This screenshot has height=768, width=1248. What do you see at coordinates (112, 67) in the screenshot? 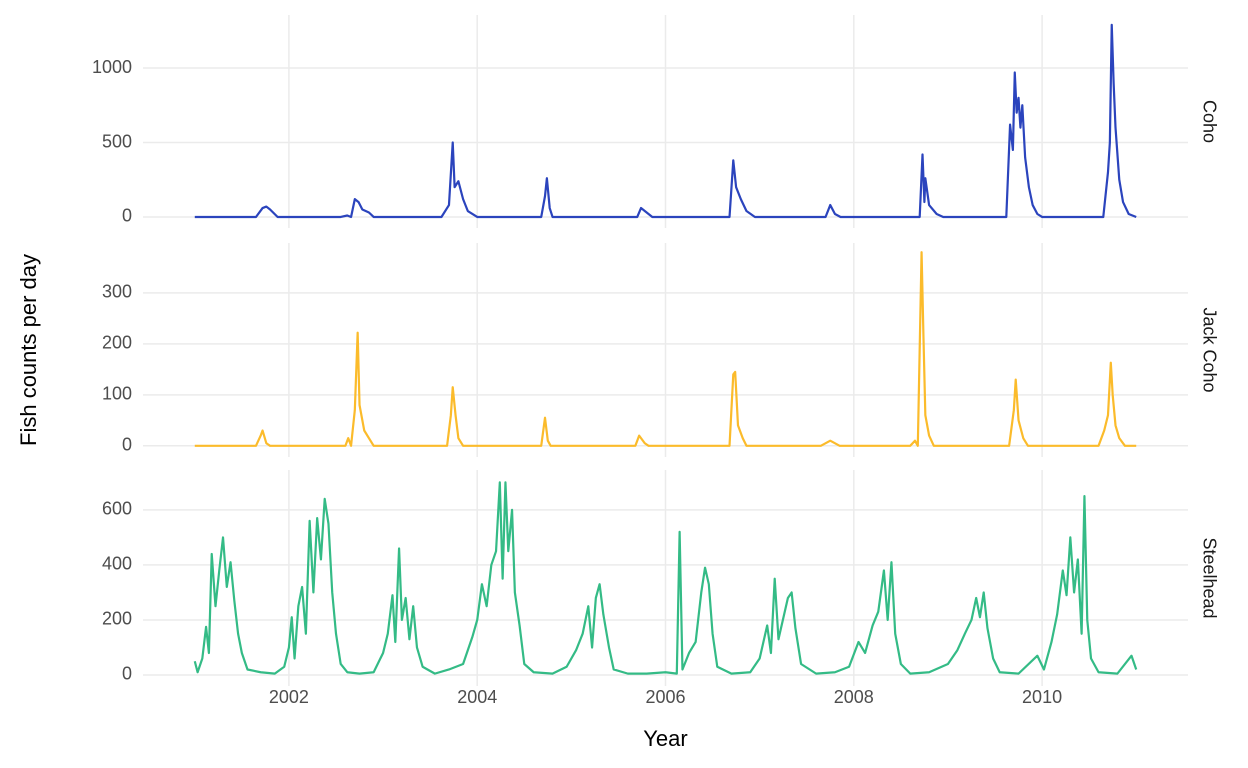
I see `y-tick-label: 1000` at bounding box center [112, 67].